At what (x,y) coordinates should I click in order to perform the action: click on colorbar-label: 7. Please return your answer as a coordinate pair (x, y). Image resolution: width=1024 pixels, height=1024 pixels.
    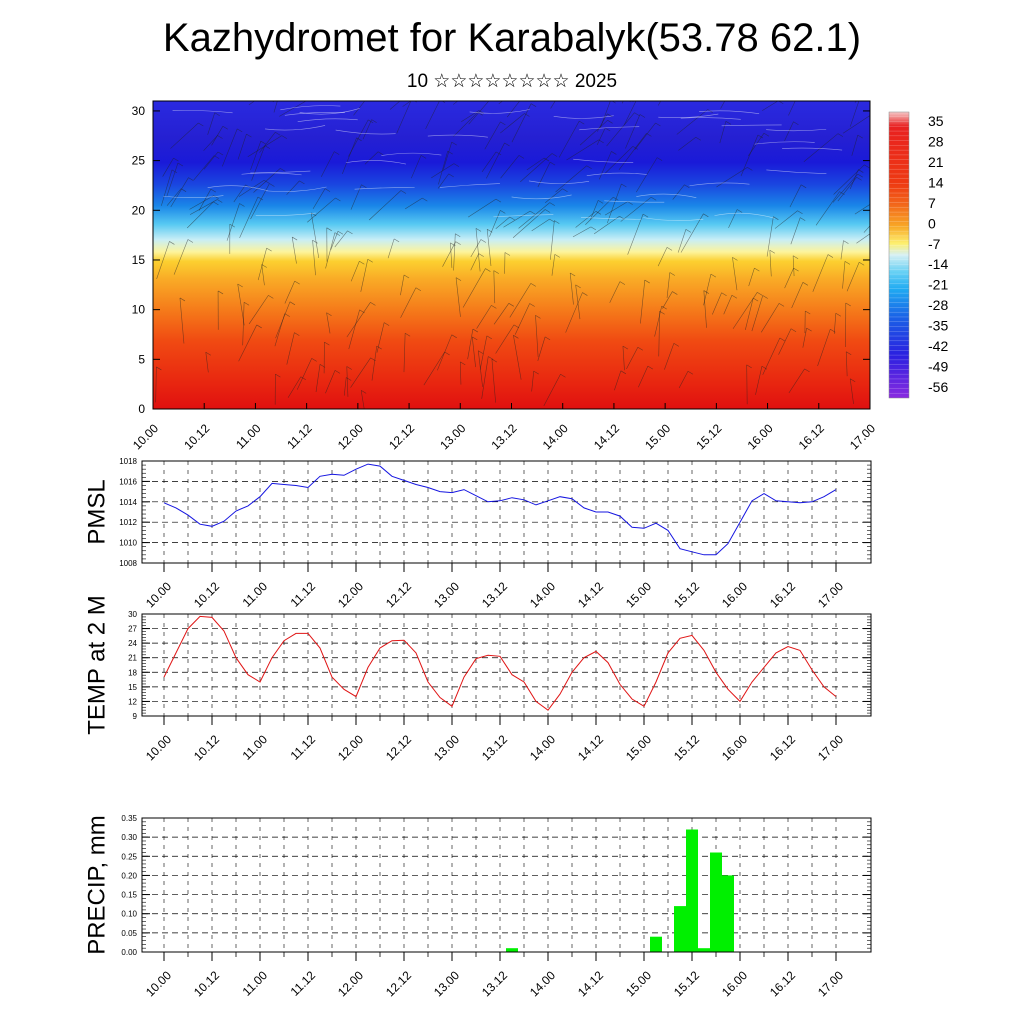
    Looking at the image, I should click on (932, 203).